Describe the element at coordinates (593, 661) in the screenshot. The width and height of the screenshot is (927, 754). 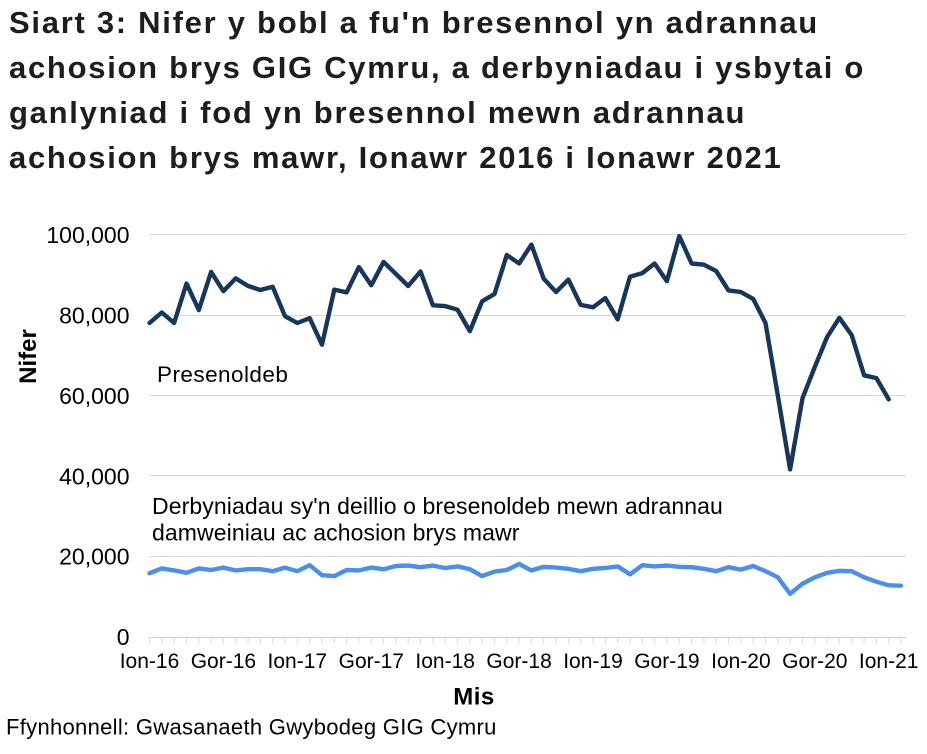
I see `svg-text: Ion-19` at that location.